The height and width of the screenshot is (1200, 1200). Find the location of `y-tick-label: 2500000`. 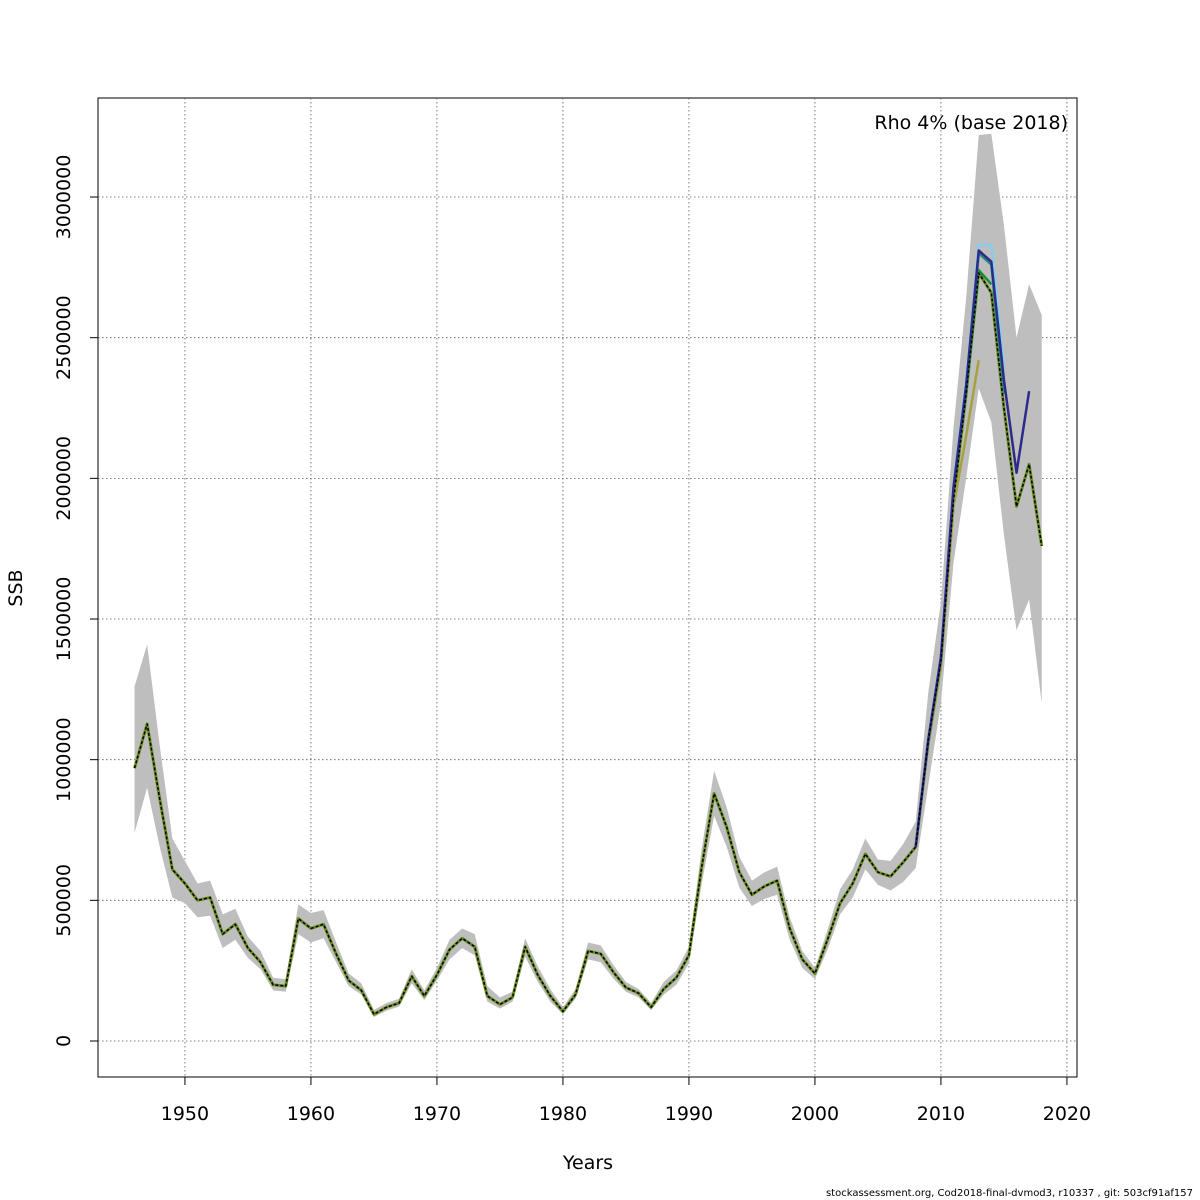

y-tick-label: 2500000 is located at coordinates (64, 337).